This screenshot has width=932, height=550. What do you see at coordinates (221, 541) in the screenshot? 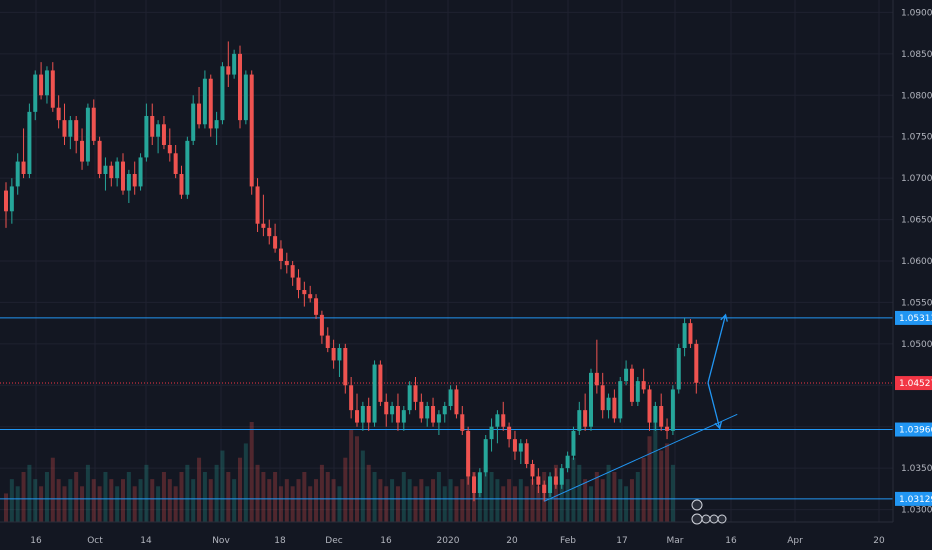
I see `time-tick-label: Nov` at bounding box center [221, 541].